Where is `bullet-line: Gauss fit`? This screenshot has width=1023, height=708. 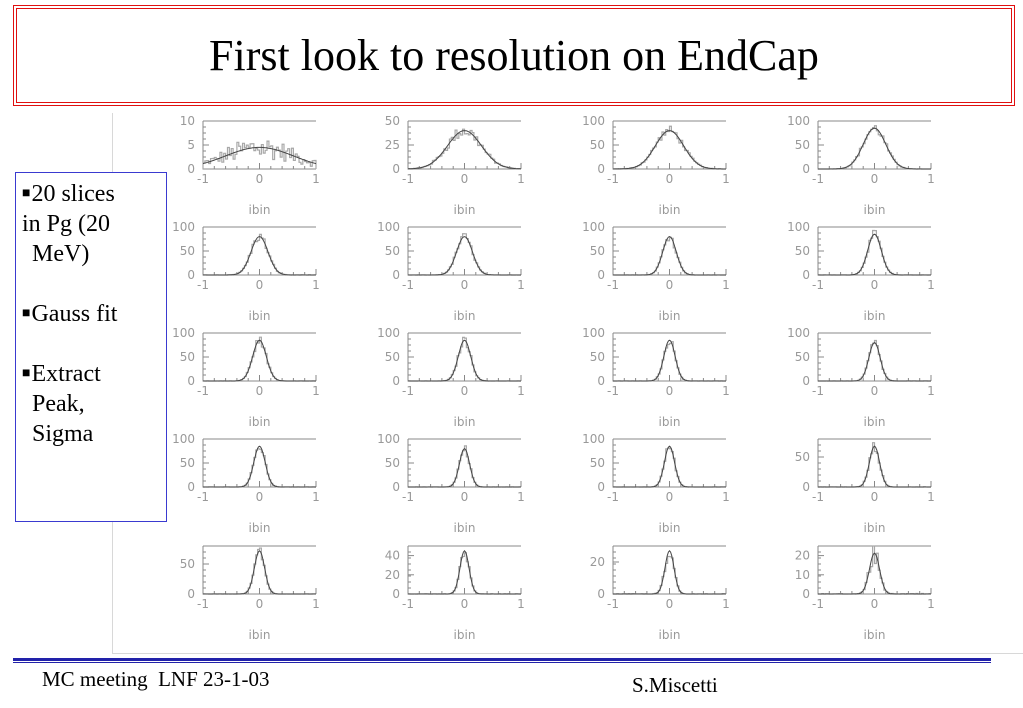
bullet-line: Gauss fit is located at coordinates (74, 314).